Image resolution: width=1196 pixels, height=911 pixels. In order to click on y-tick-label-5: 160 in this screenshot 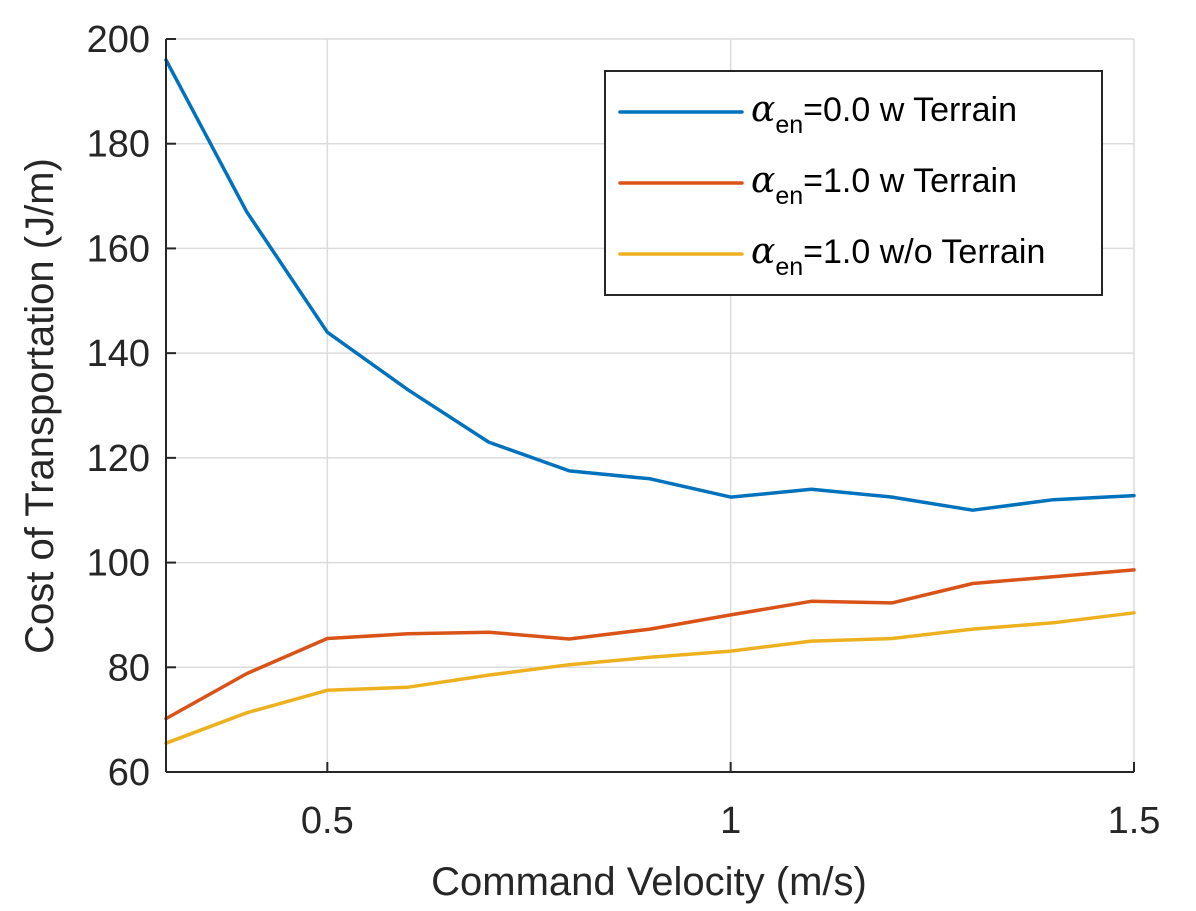, I will do `click(118, 249)`.